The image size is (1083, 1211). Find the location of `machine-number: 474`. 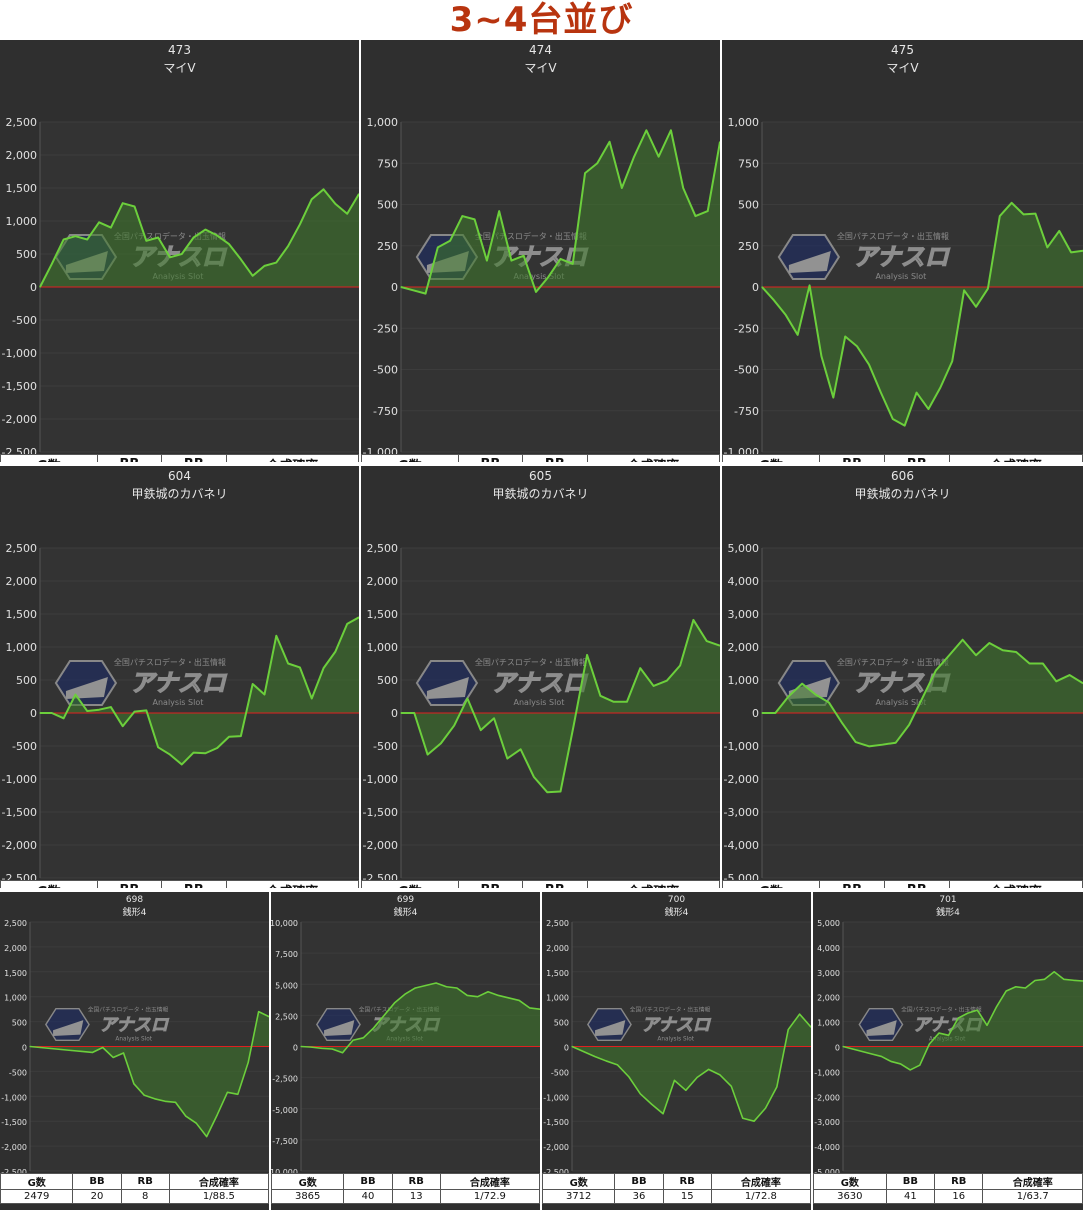

machine-number: 474 is located at coordinates (540, 50).